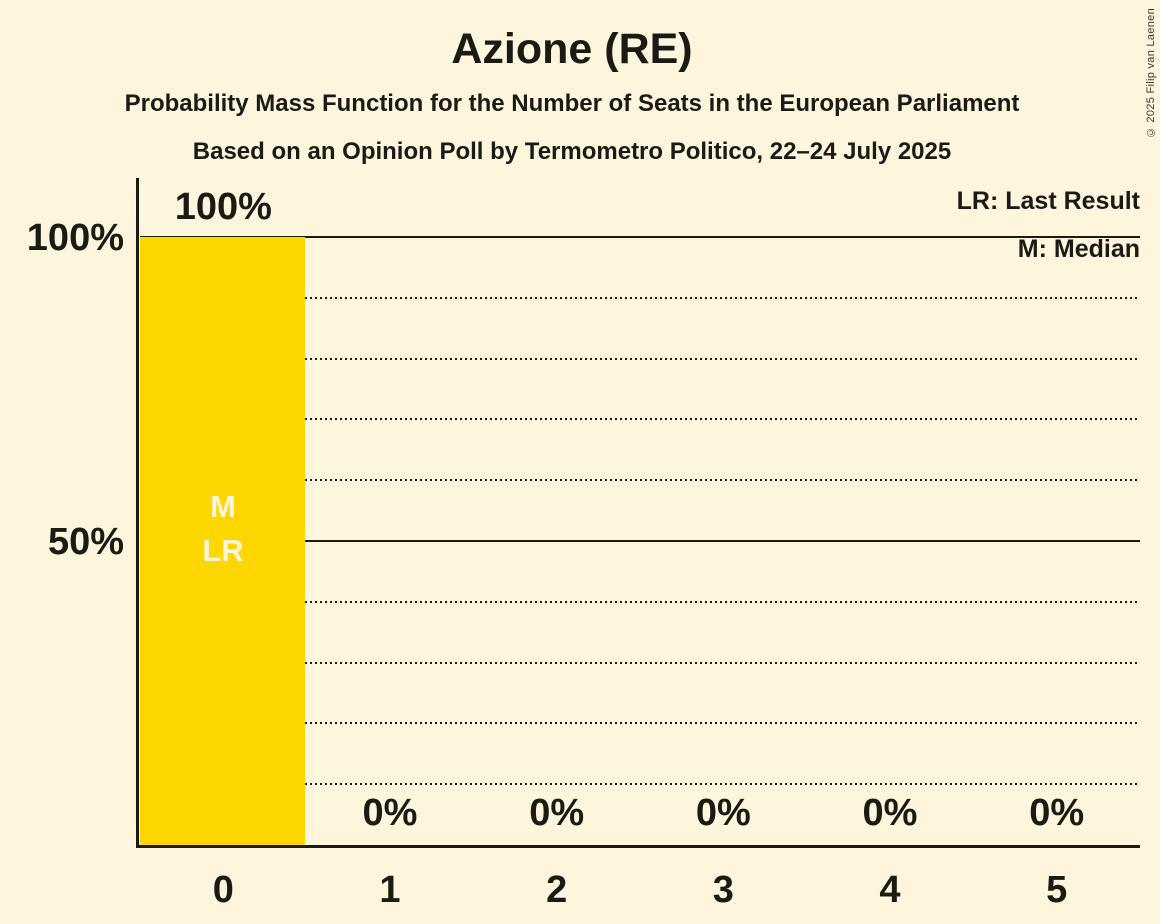 The image size is (1160, 924). I want to click on y-tick-label-100: 100%, so click(75, 238).